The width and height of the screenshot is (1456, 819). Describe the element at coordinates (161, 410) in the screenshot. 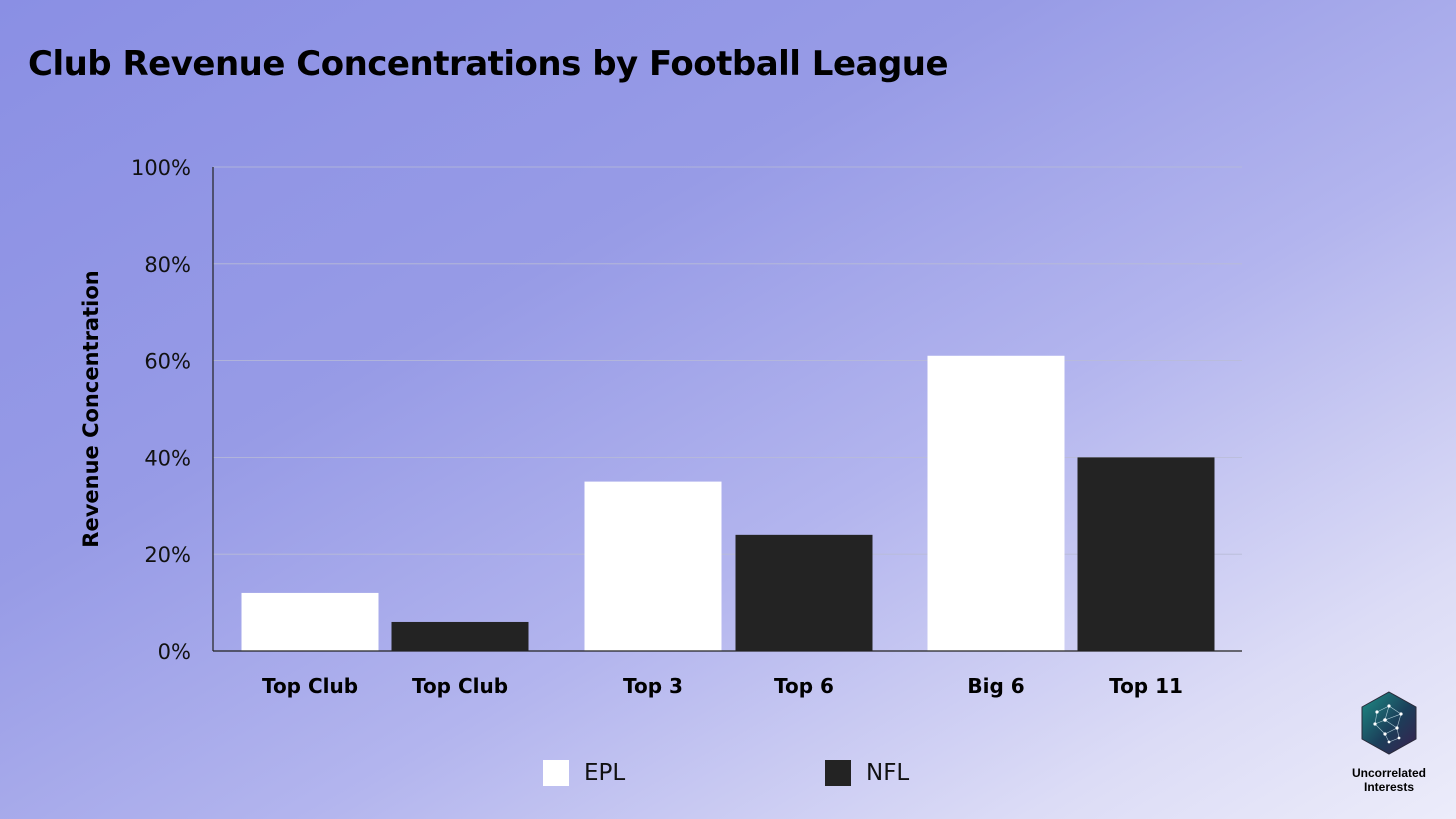

I see `y-tick-labels: 0% 20% 40% 60% 80% 100%` at that location.